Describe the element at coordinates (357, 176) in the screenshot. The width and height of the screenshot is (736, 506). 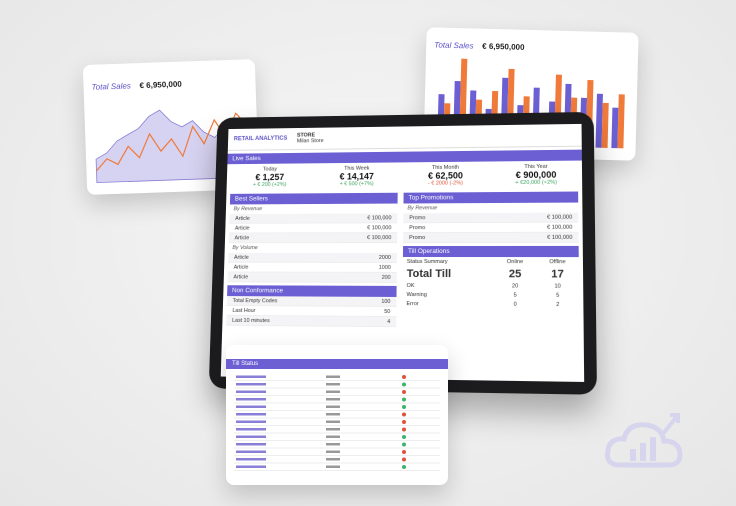
I see `sales-item: This Week € 14,147 + € 500 (+7%)` at that location.